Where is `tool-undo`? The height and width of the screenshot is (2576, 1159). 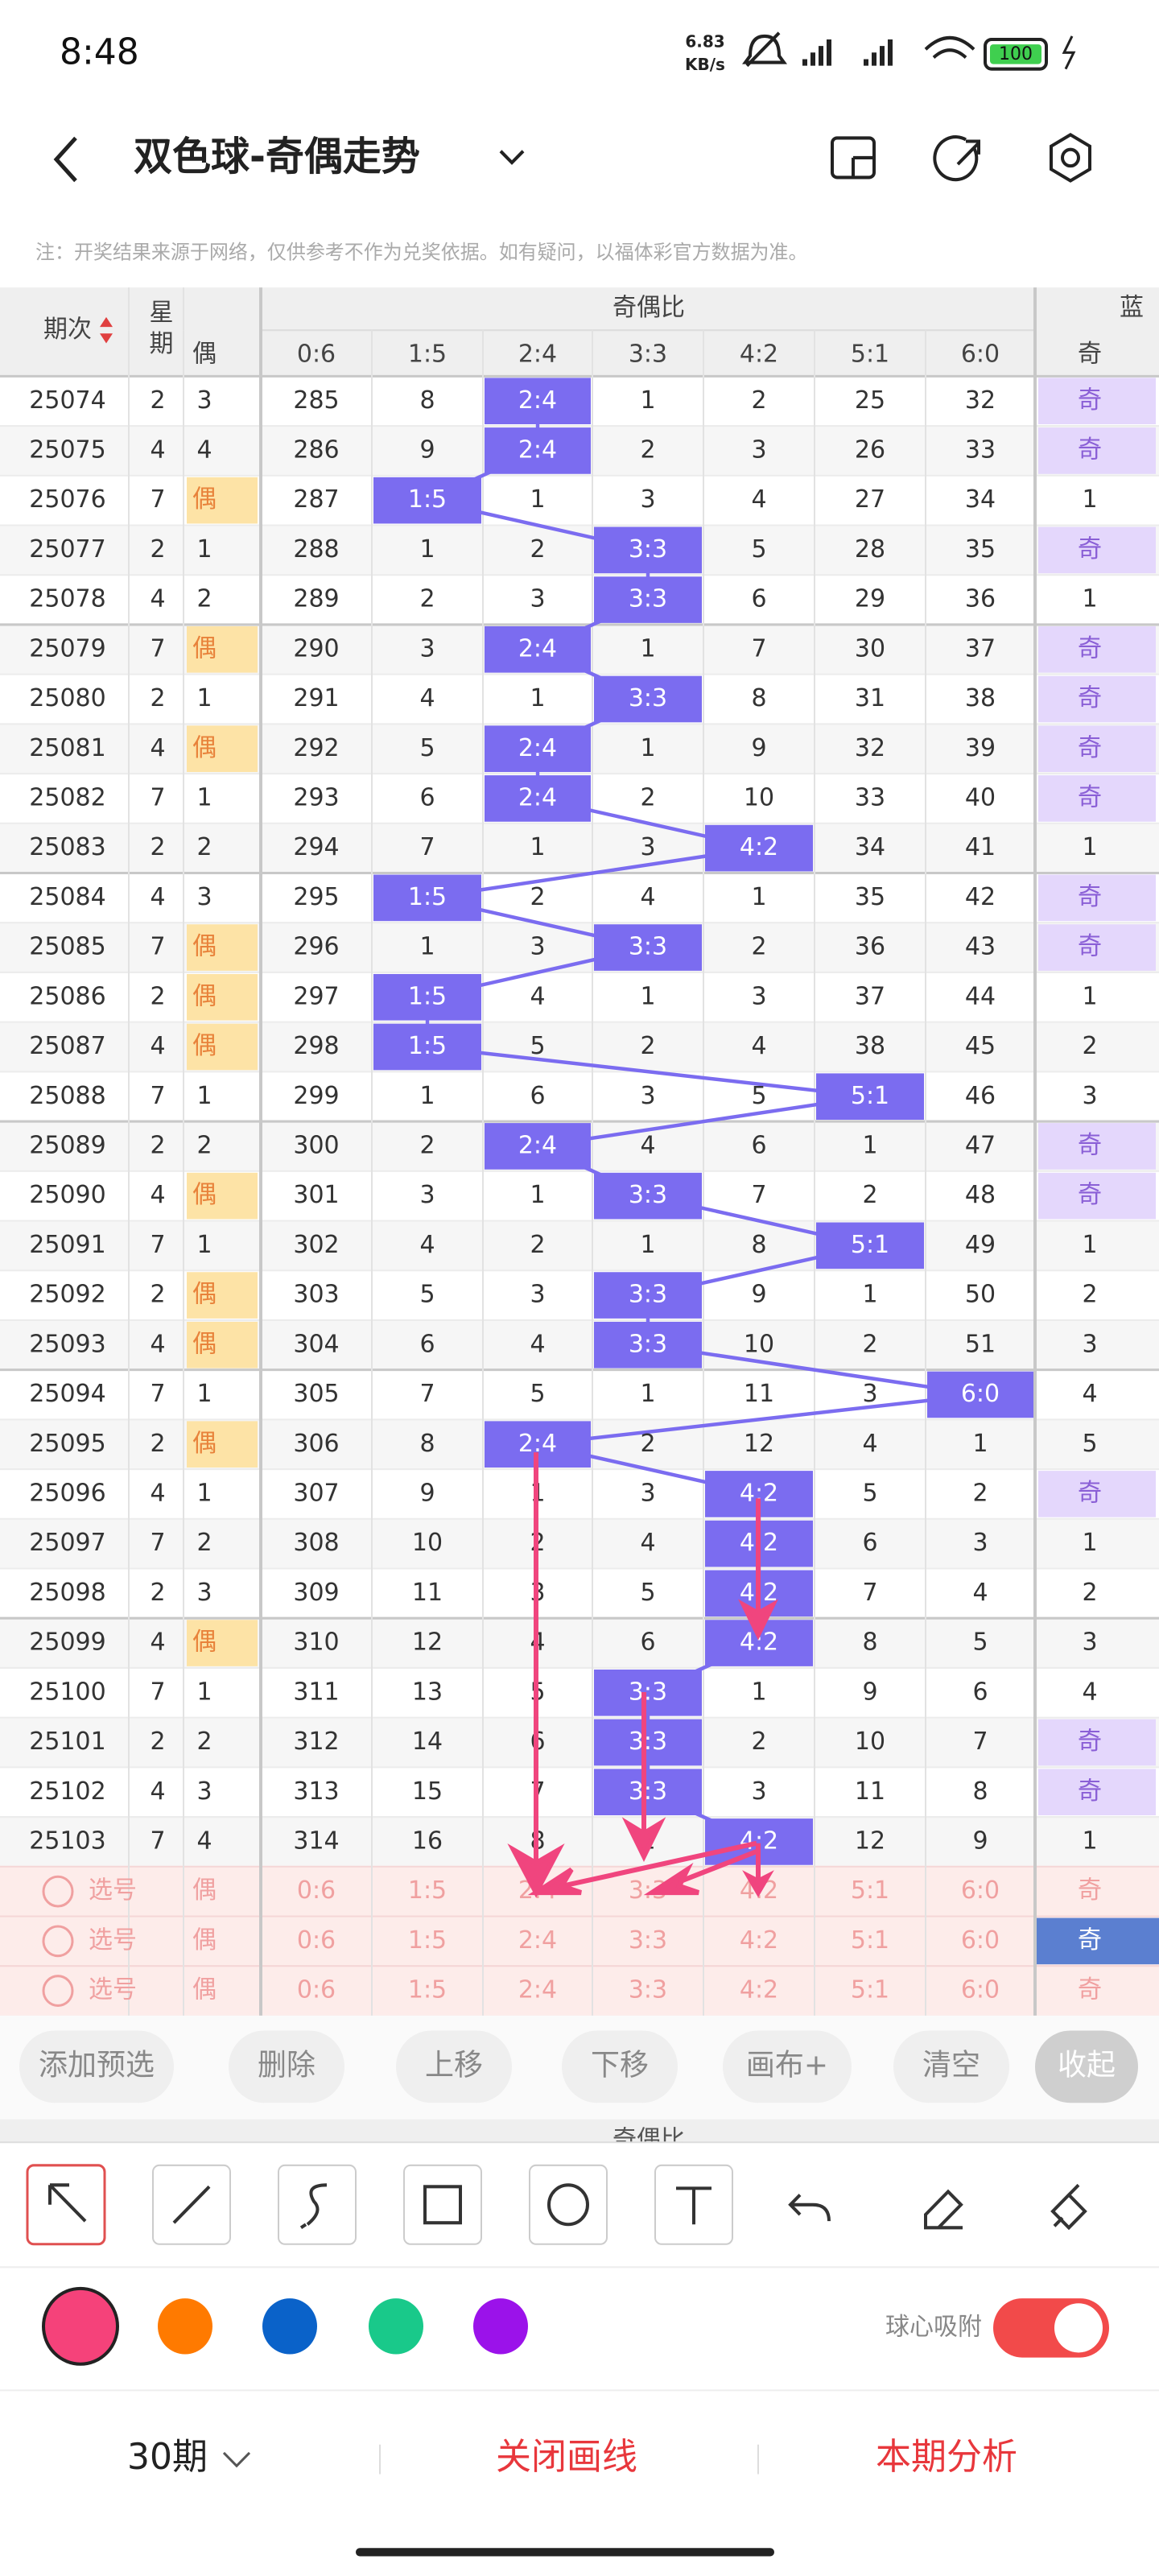 tool-undo is located at coordinates (809, 2208).